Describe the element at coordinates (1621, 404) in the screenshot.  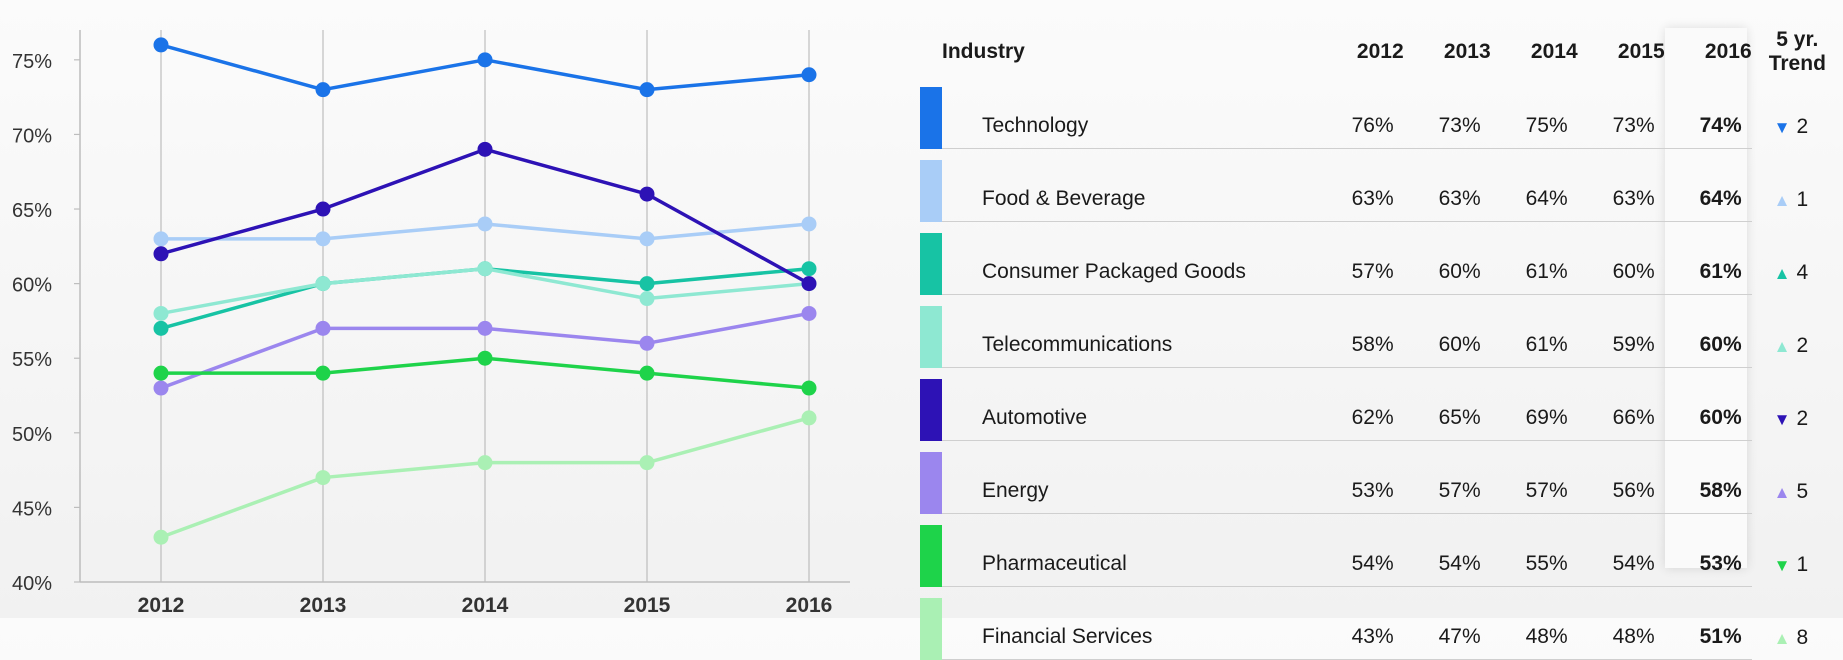
I see `value-cell-2015: 66%` at that location.